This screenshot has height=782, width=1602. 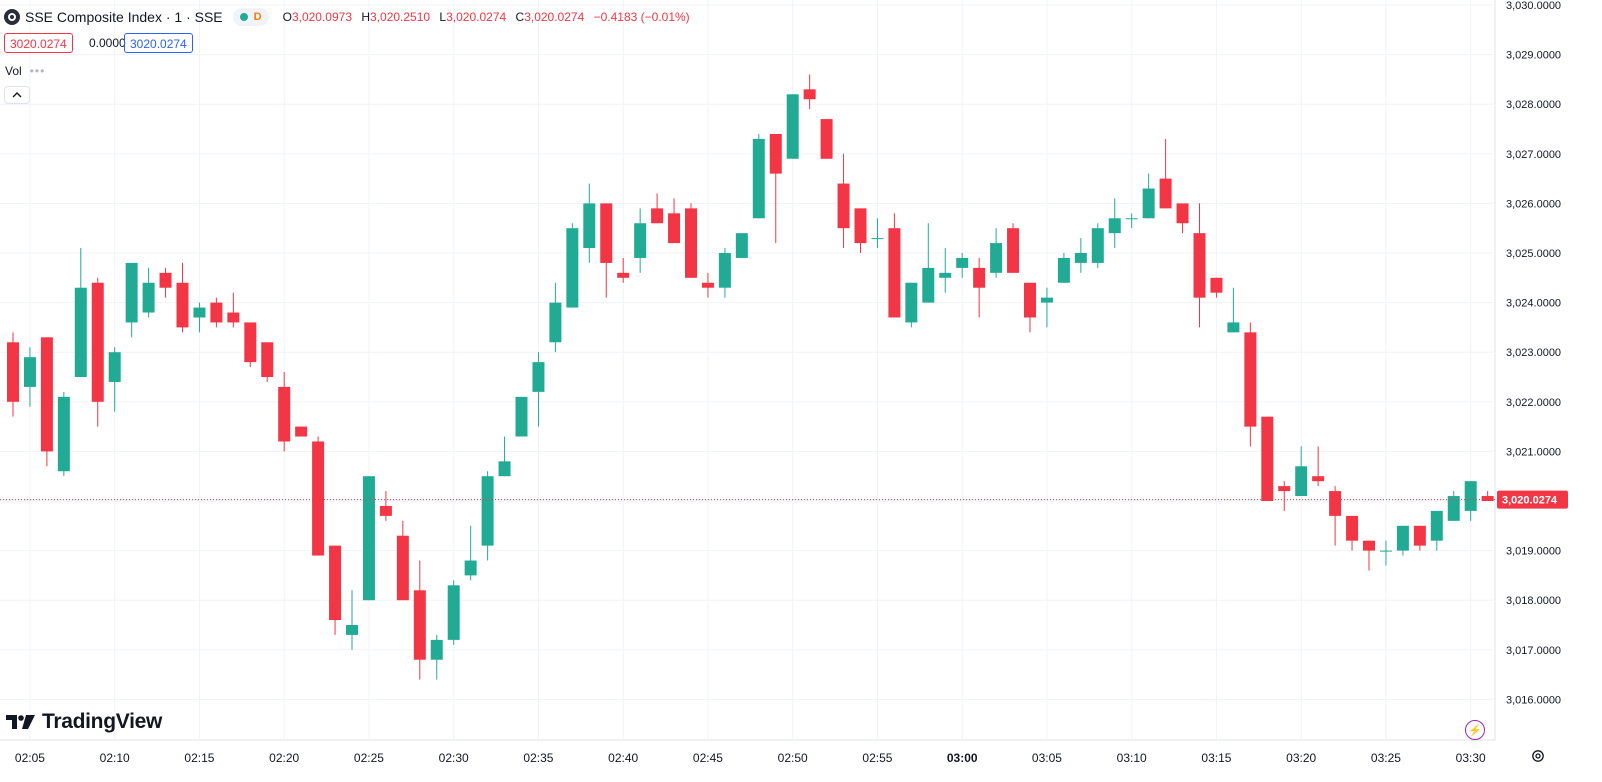 What do you see at coordinates (250, 17) in the screenshot?
I see `market-status-pill: D` at bounding box center [250, 17].